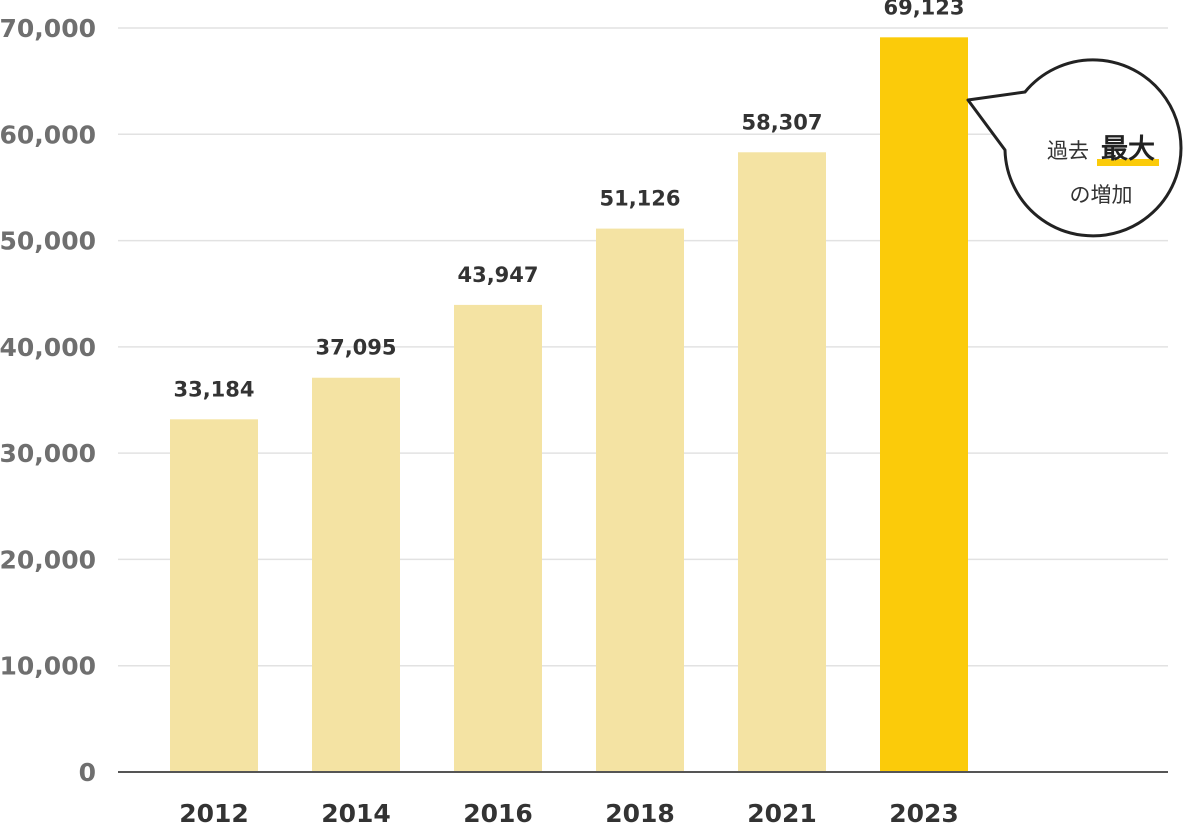 This screenshot has height=832, width=1200. I want to click on data-label: 69,123, so click(923, 9).